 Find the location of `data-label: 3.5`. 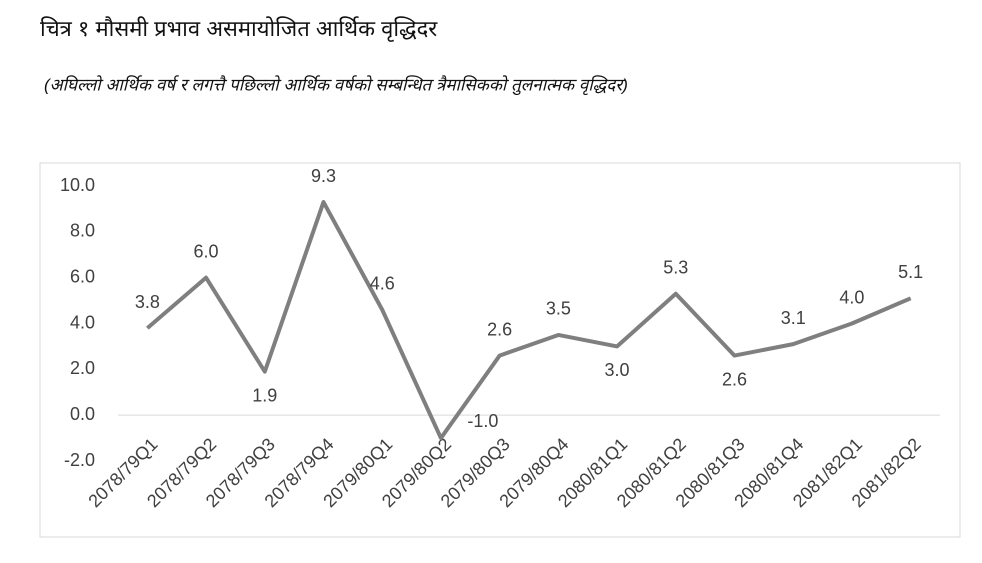

data-label: 3.5 is located at coordinates (558, 309).